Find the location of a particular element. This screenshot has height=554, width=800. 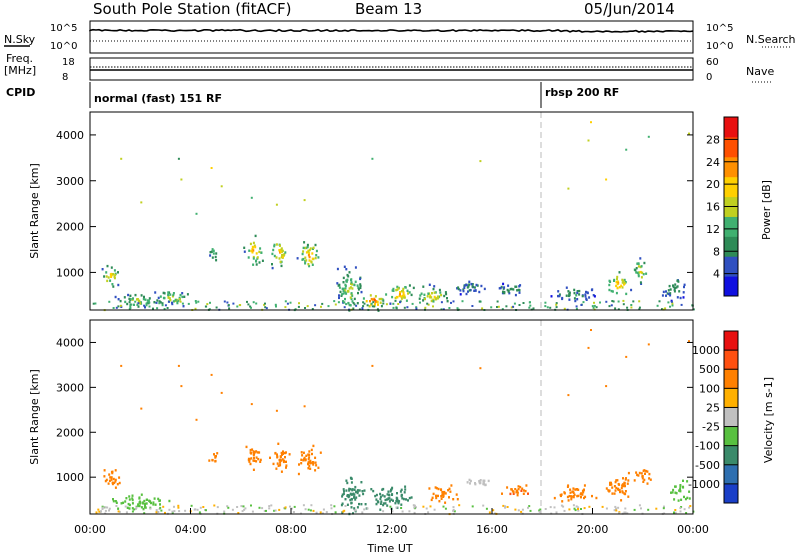

colorbar-tick-label: -100 is located at coordinates (707, 446).